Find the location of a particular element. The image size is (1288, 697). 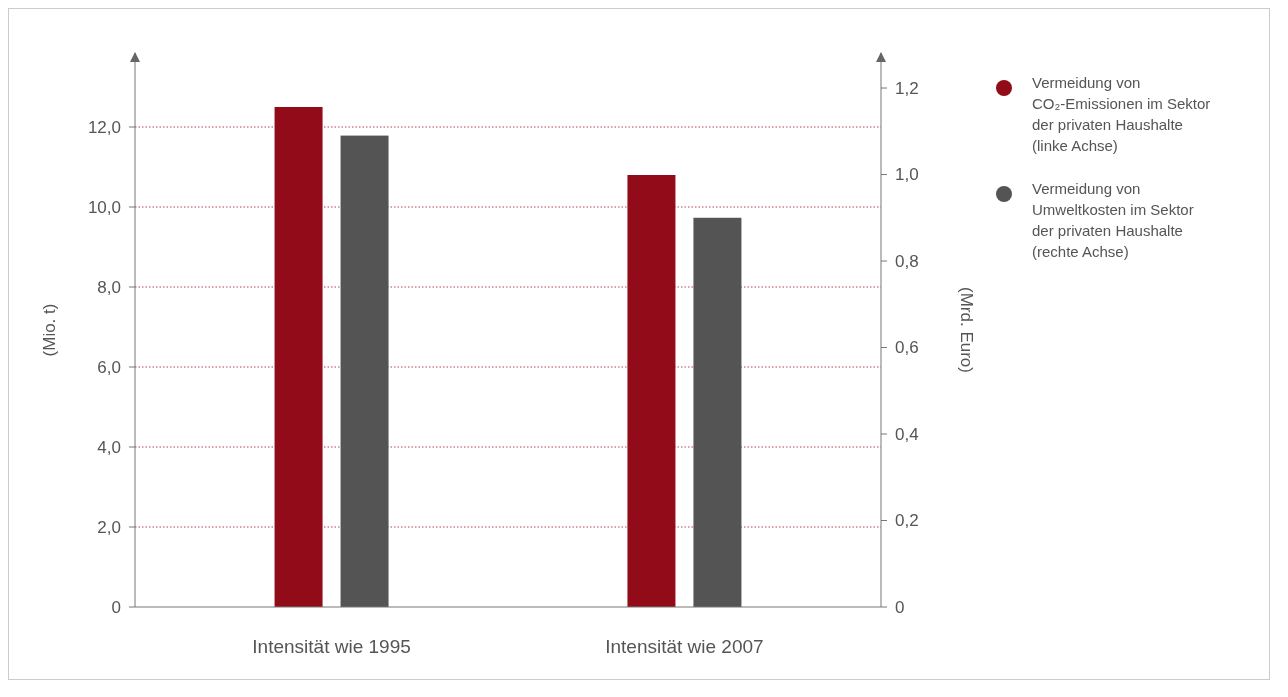

x-tick-label: Intensität wie 1995 is located at coordinates (331, 646).